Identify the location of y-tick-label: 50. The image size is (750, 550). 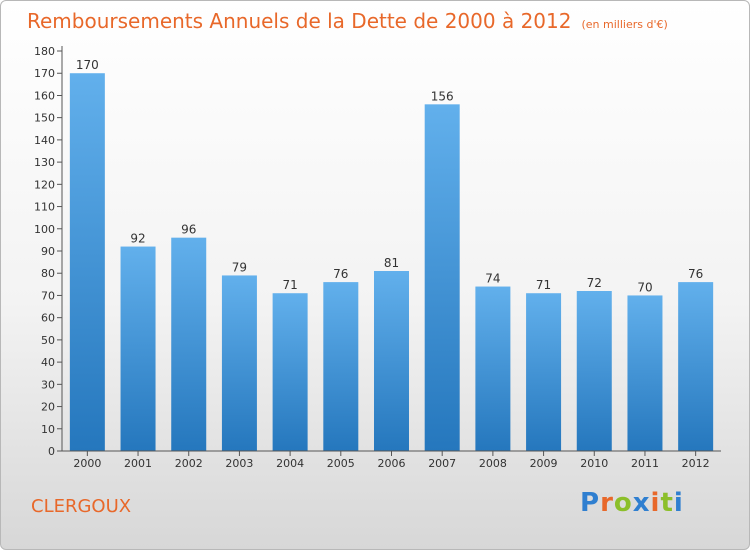
(48, 340).